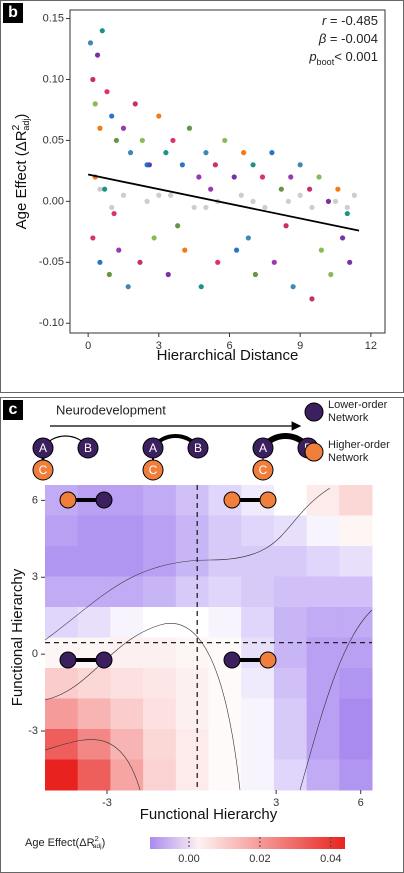 The width and height of the screenshot is (404, 873). Describe the element at coordinates (324, 20) in the screenshot. I see `stat-symbol: r` at that location.